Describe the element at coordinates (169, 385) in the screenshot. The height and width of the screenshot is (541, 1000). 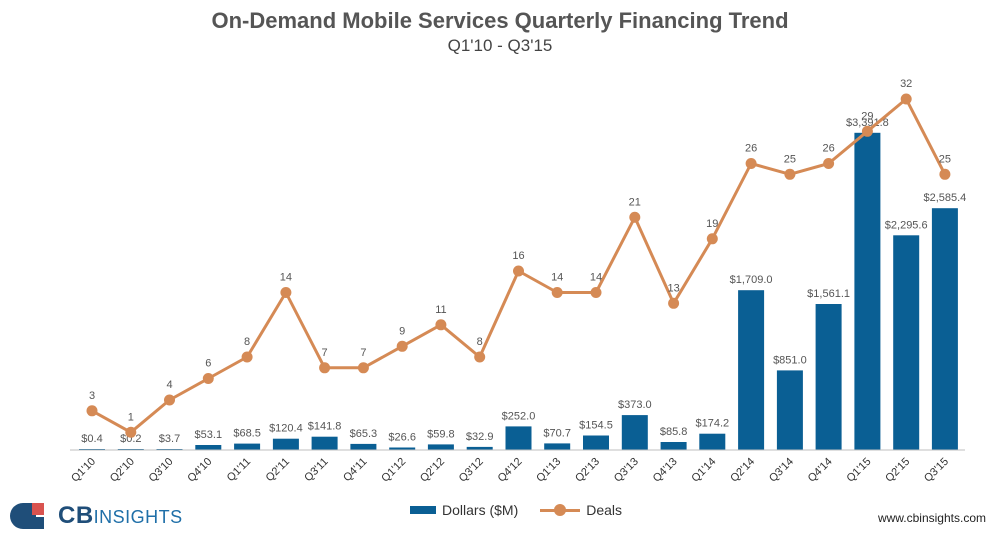
I see `deals-value-label: 4` at that location.